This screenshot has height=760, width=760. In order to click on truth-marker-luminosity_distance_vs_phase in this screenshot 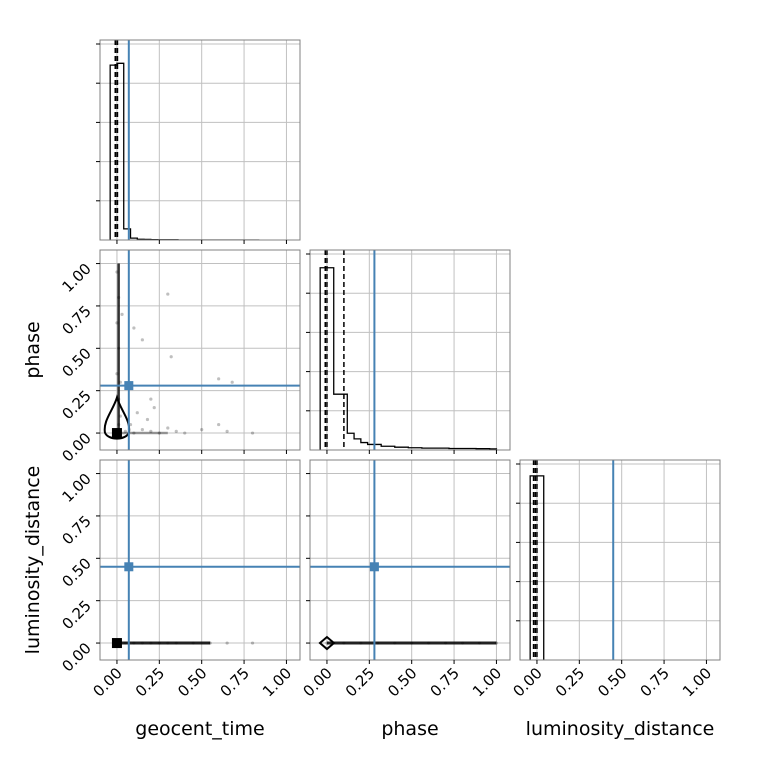, I will do `click(374, 567)`.